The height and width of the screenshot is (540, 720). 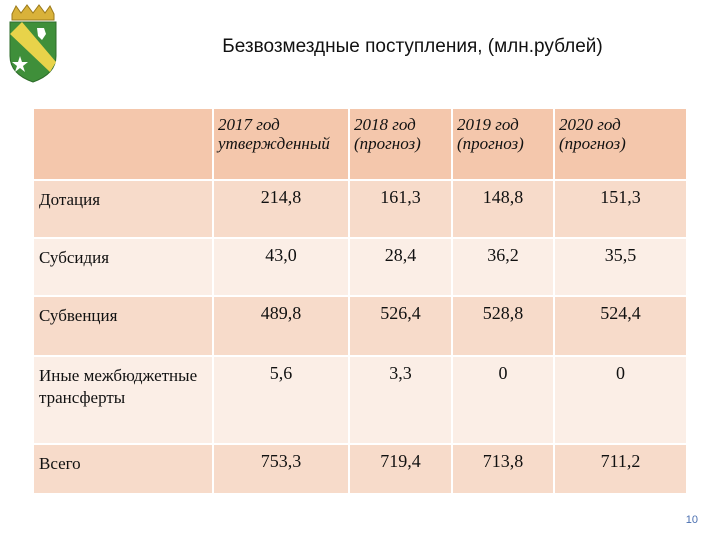 What do you see at coordinates (274, 143) in the screenshot?
I see `header-status: утвержденный` at bounding box center [274, 143].